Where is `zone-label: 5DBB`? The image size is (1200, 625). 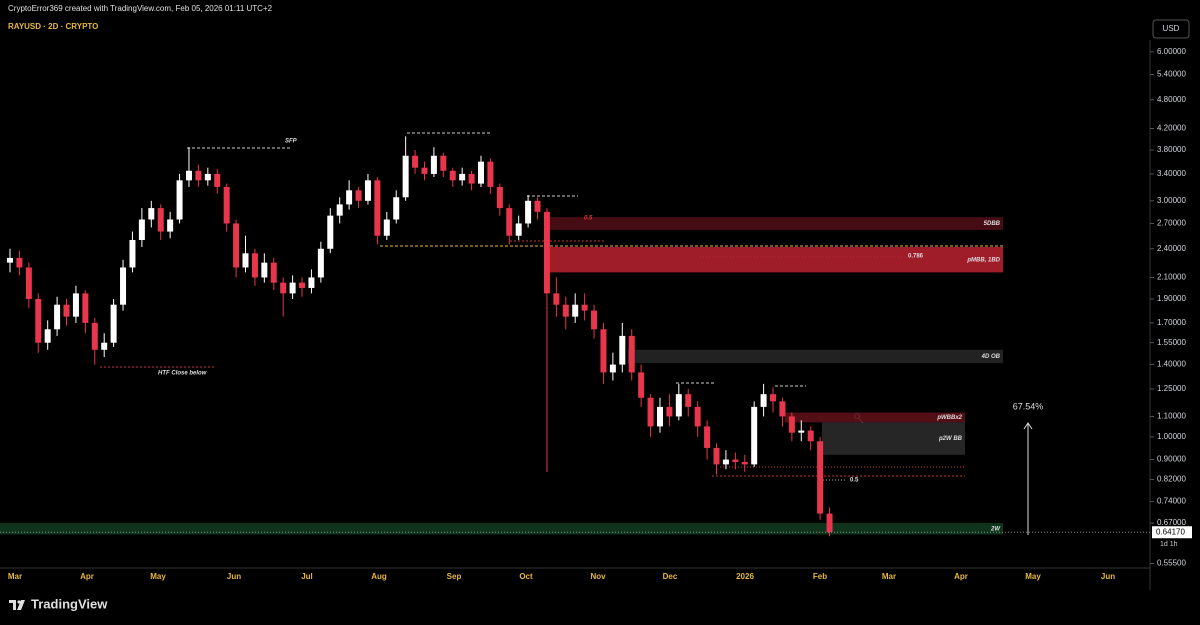
zone-label: 5DBB is located at coordinates (992, 224).